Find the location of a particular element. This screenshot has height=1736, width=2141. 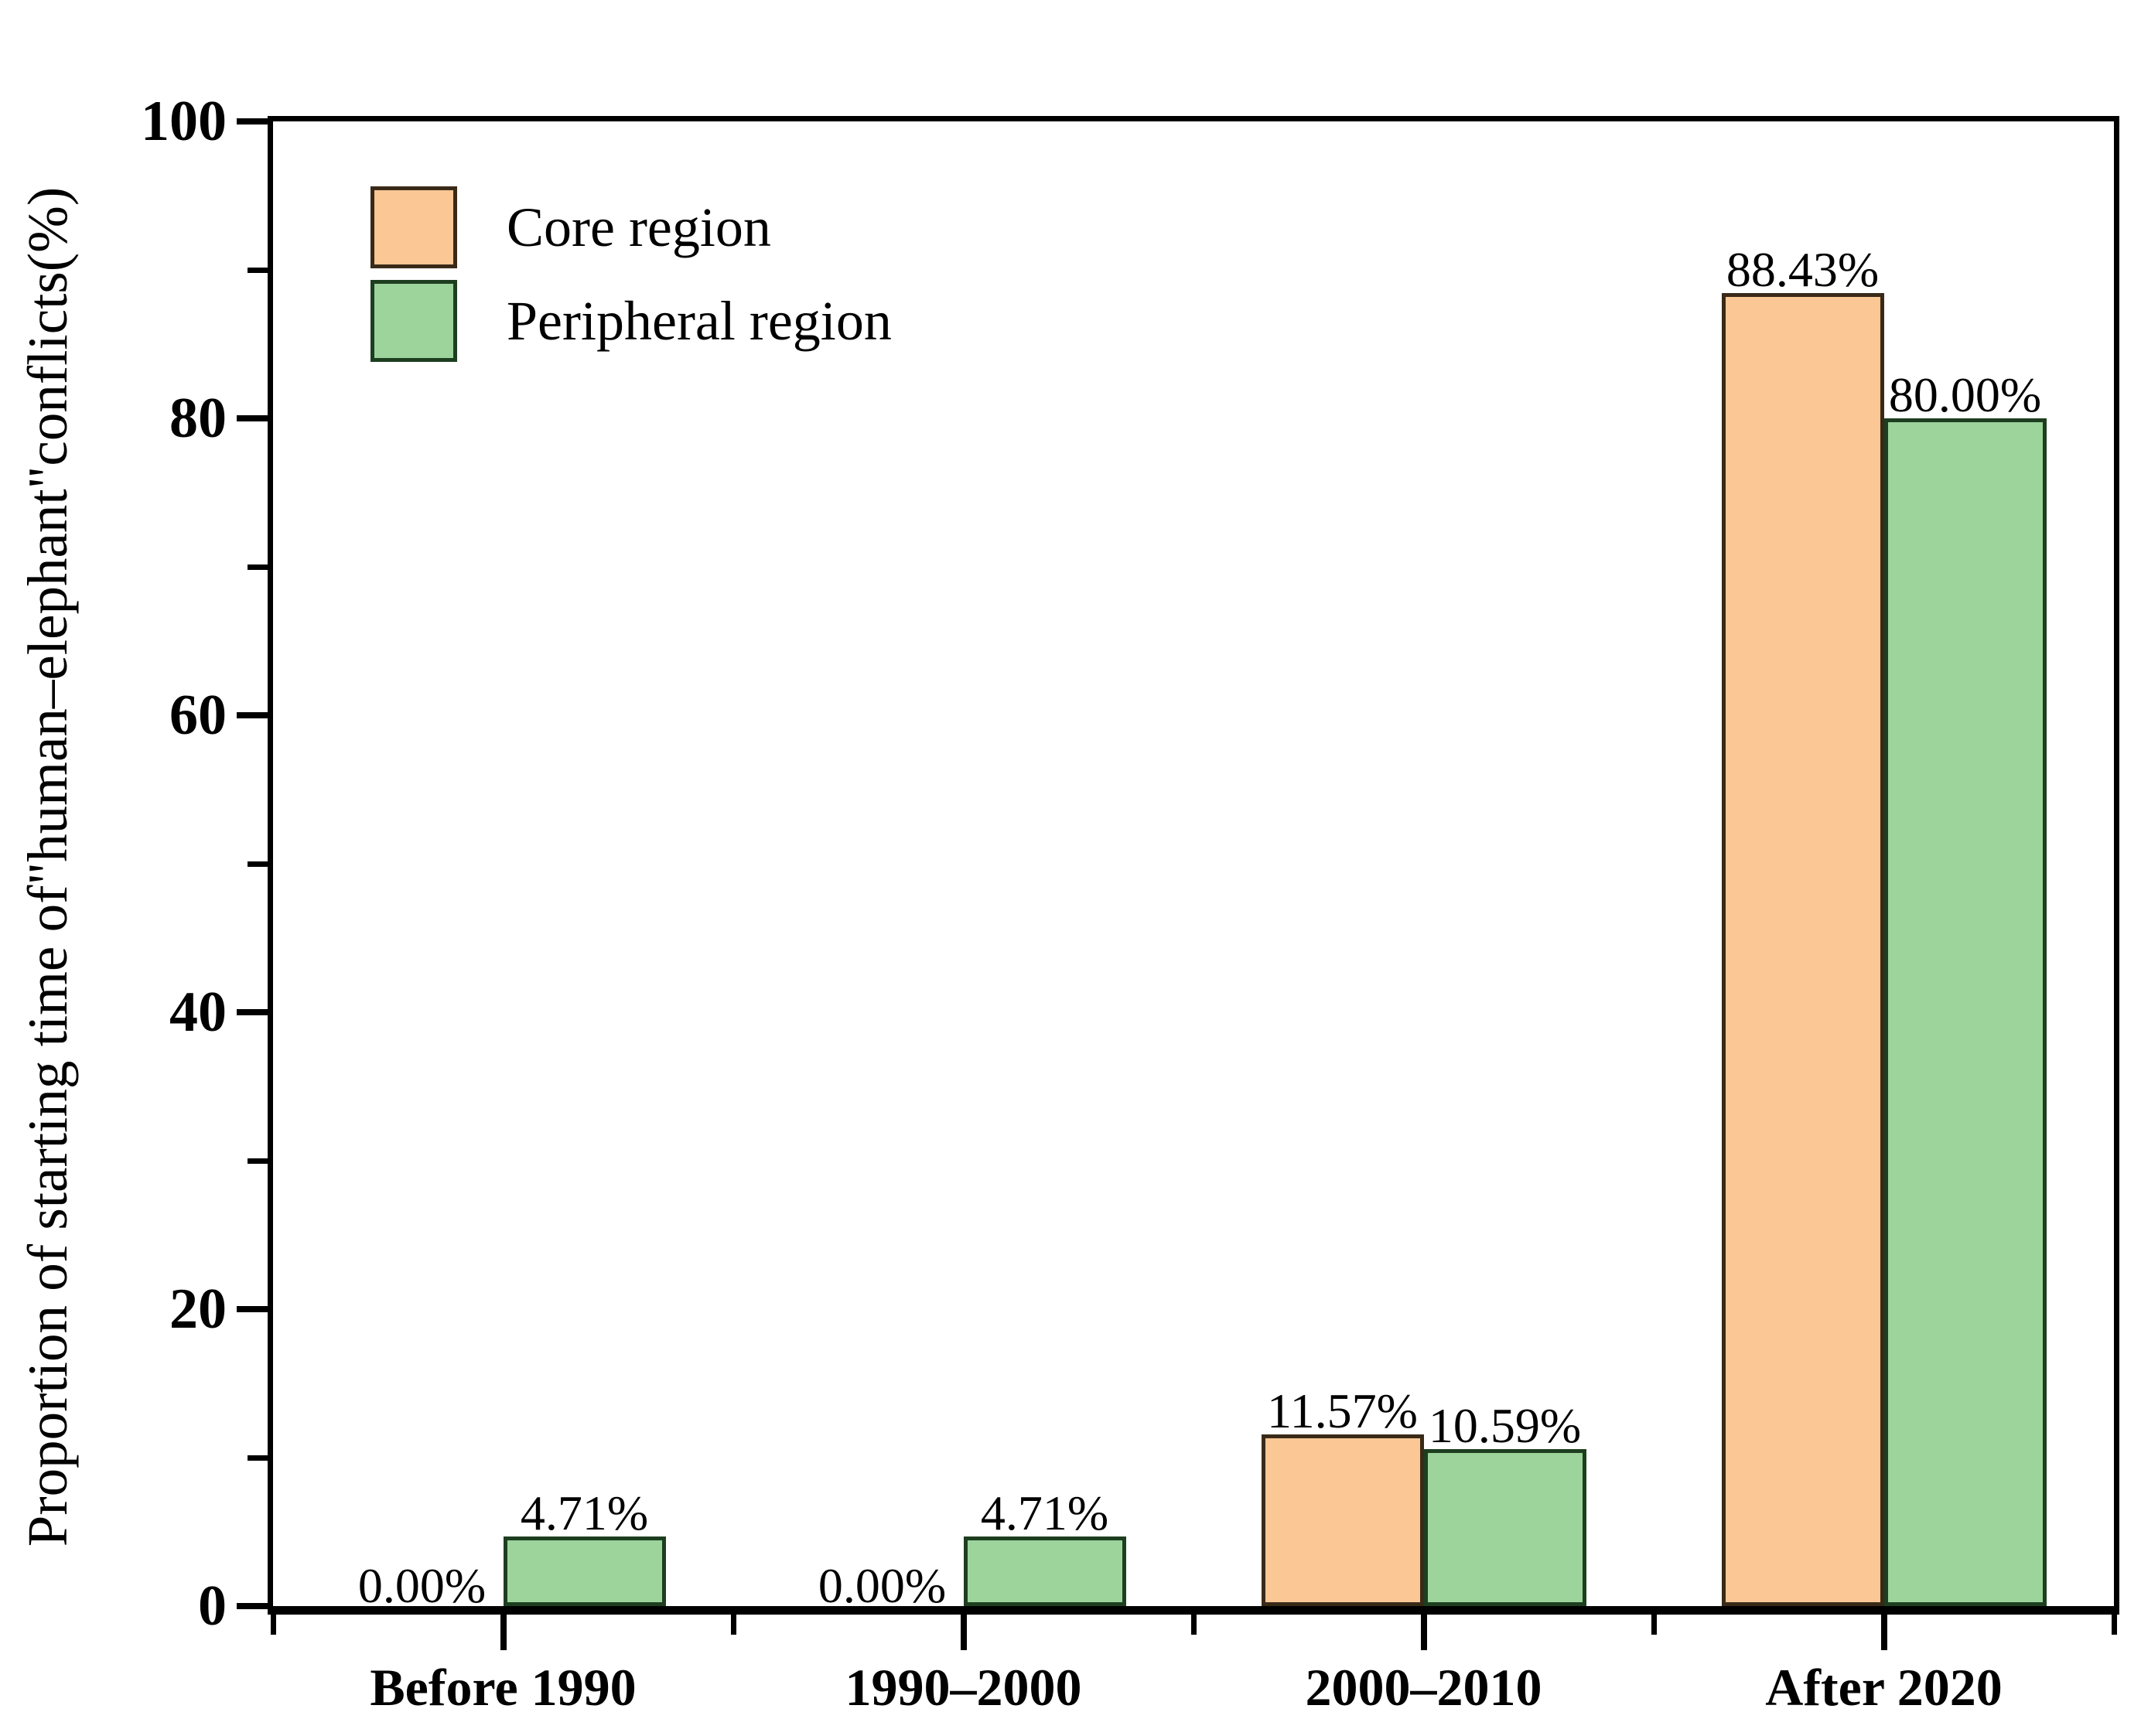

legend: Core region Peripheral region is located at coordinates (631, 279).